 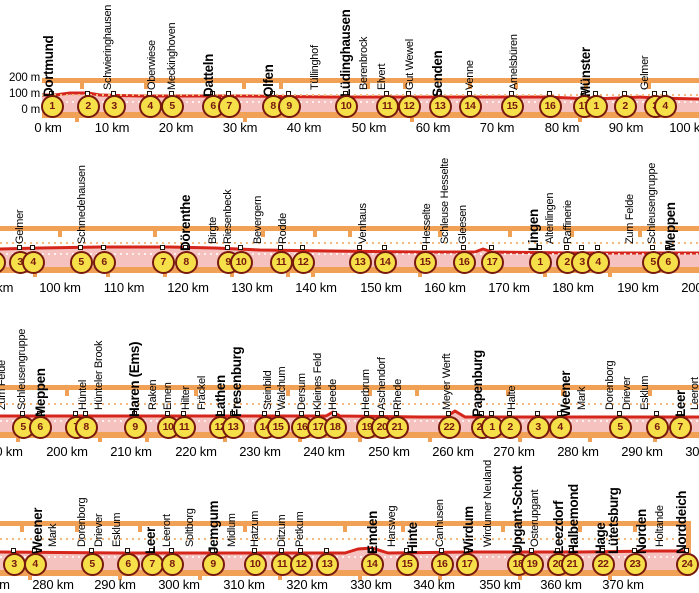 I want to click on place-label: Leer, so click(x=150, y=540).